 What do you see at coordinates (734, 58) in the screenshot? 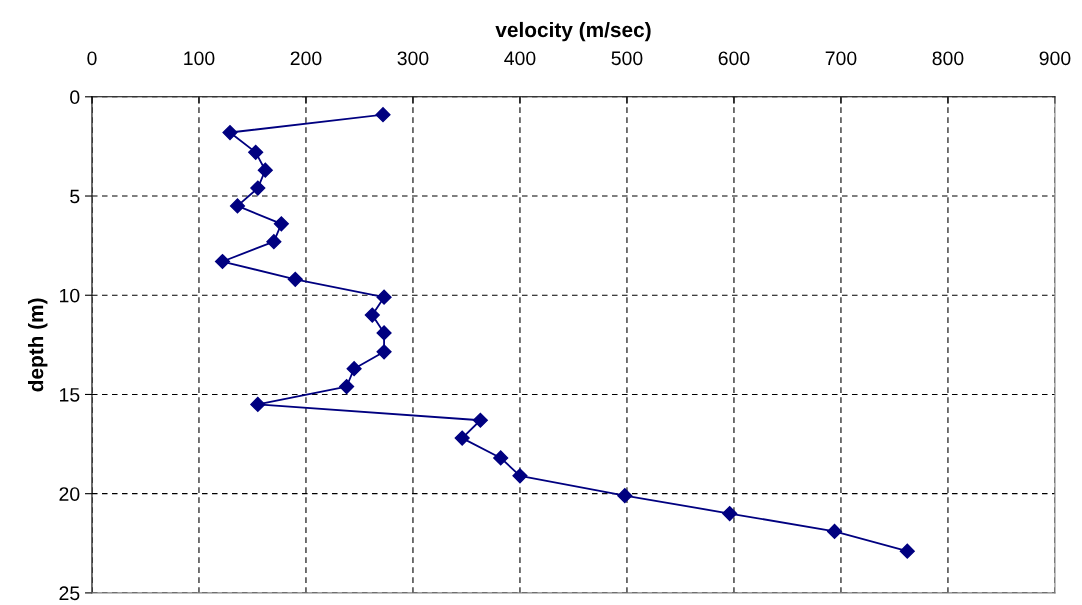
I see `x-tick-label: 600` at bounding box center [734, 58].